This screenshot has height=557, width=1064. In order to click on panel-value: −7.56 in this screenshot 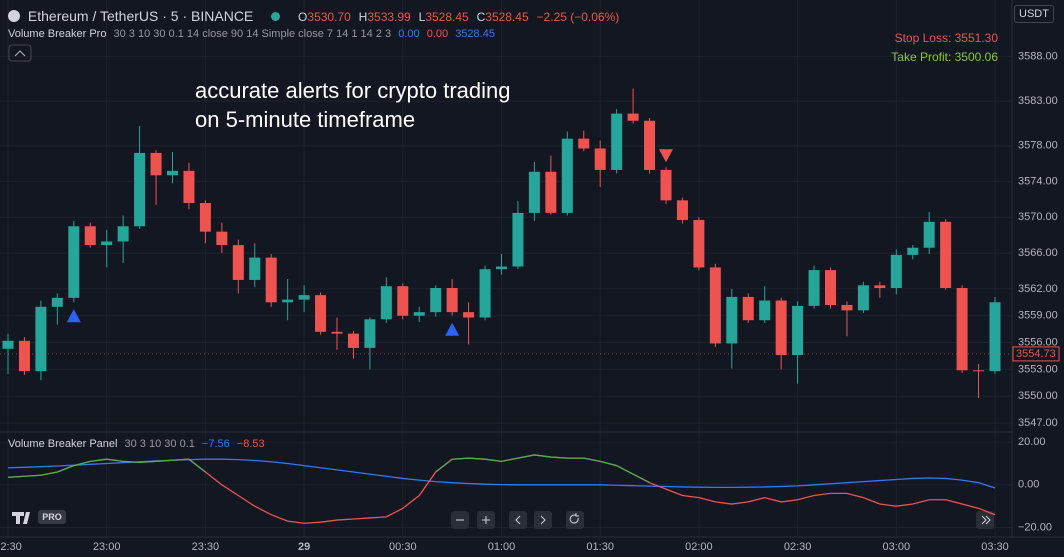, I will do `click(215, 444)`.